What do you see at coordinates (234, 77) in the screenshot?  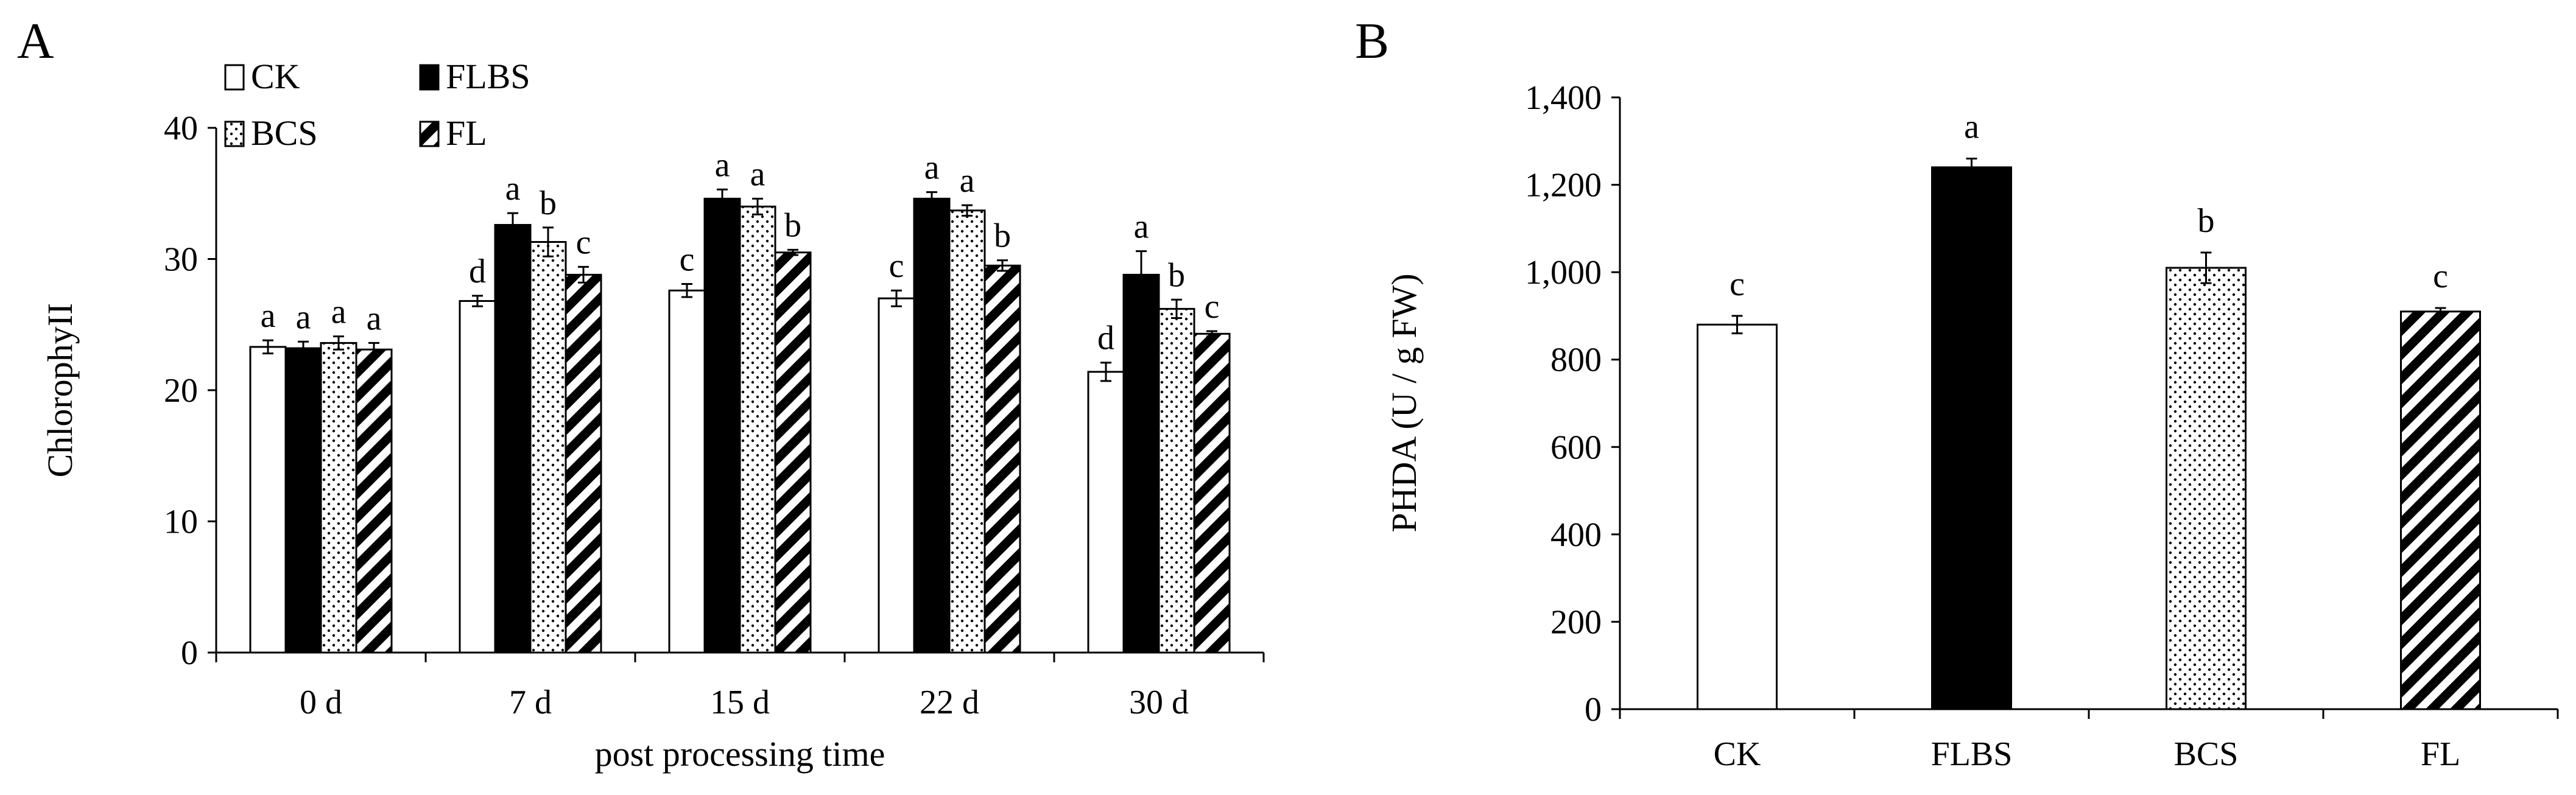 I see `legend-swatch-ck` at bounding box center [234, 77].